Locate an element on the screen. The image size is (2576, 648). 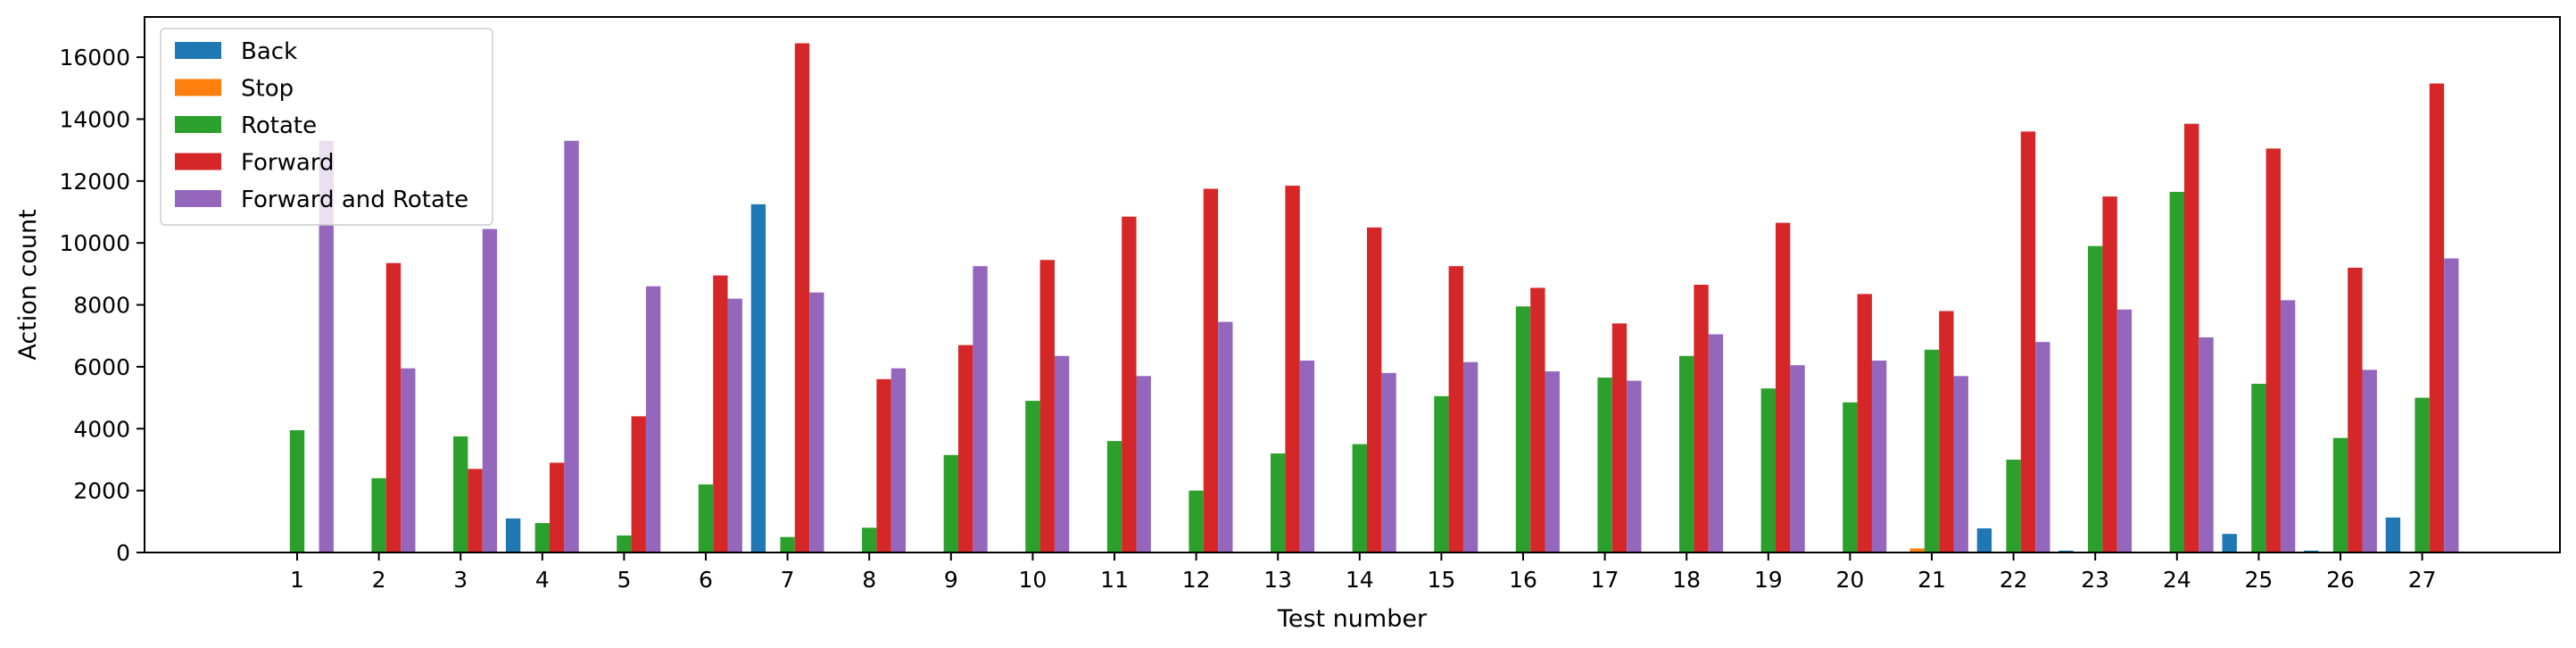
x-tick-label: 8 is located at coordinates (869, 580).